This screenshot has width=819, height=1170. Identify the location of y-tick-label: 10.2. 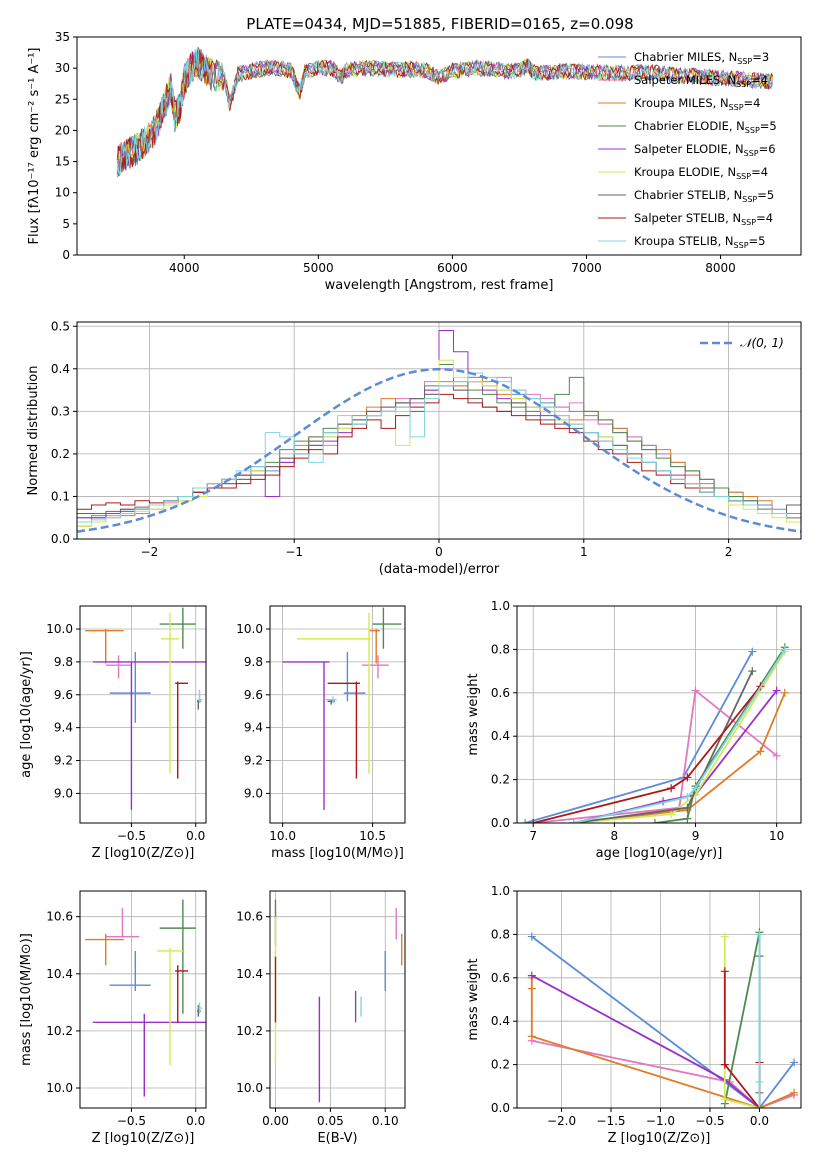
(249, 1031).